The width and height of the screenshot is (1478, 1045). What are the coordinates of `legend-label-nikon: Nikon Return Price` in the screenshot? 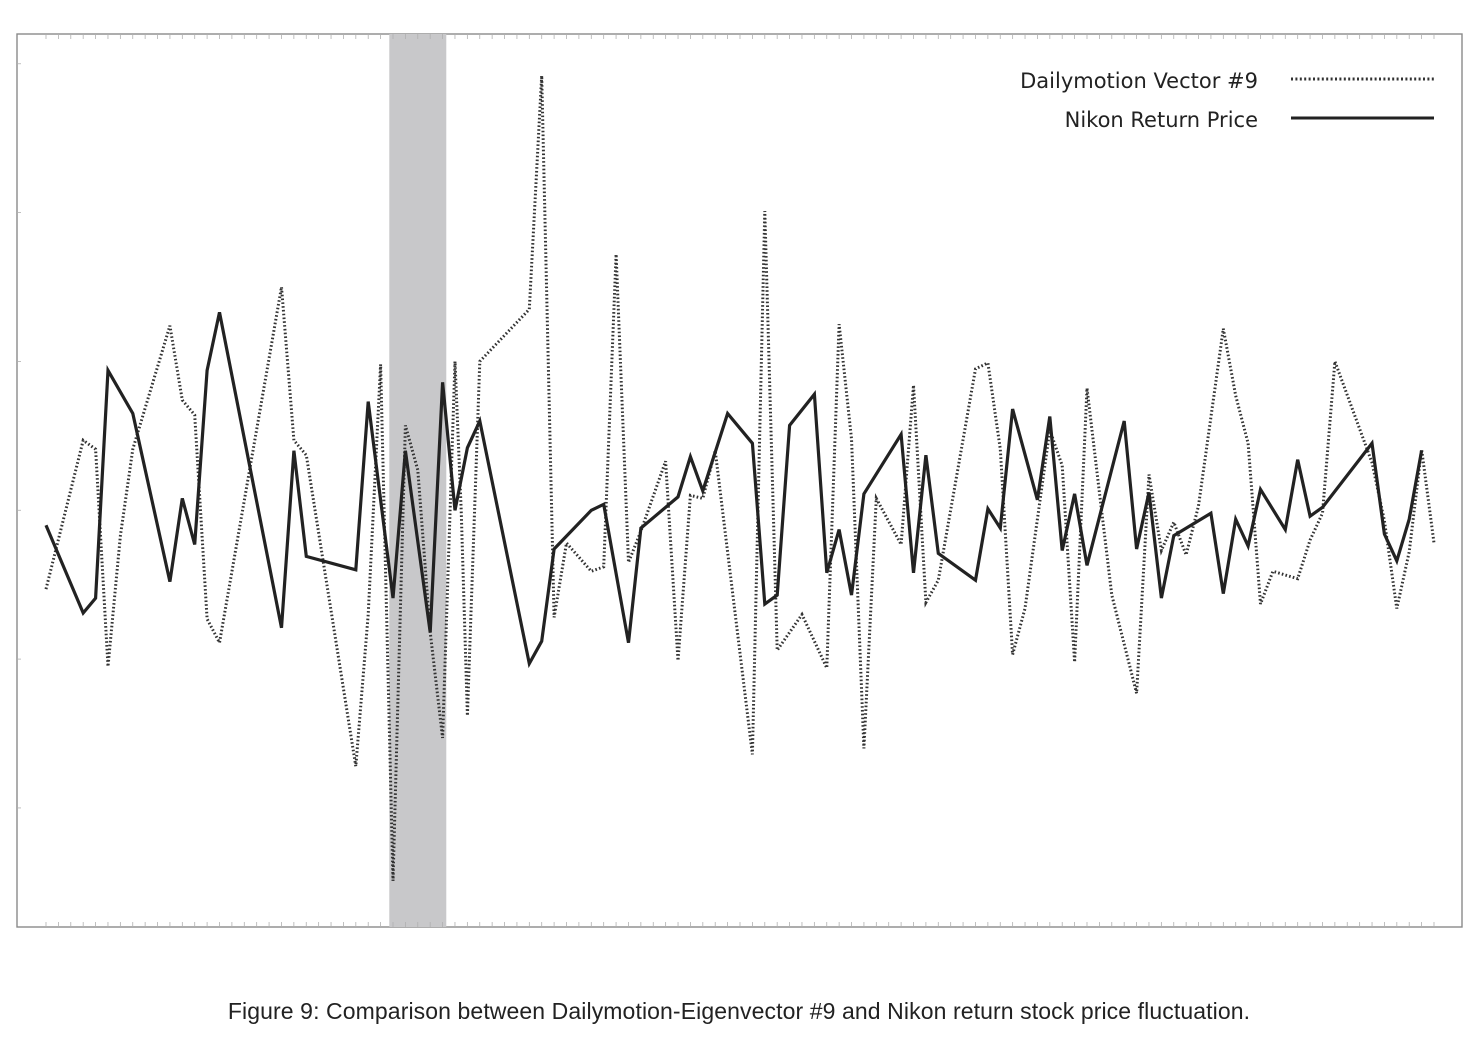 It's located at (1161, 120).